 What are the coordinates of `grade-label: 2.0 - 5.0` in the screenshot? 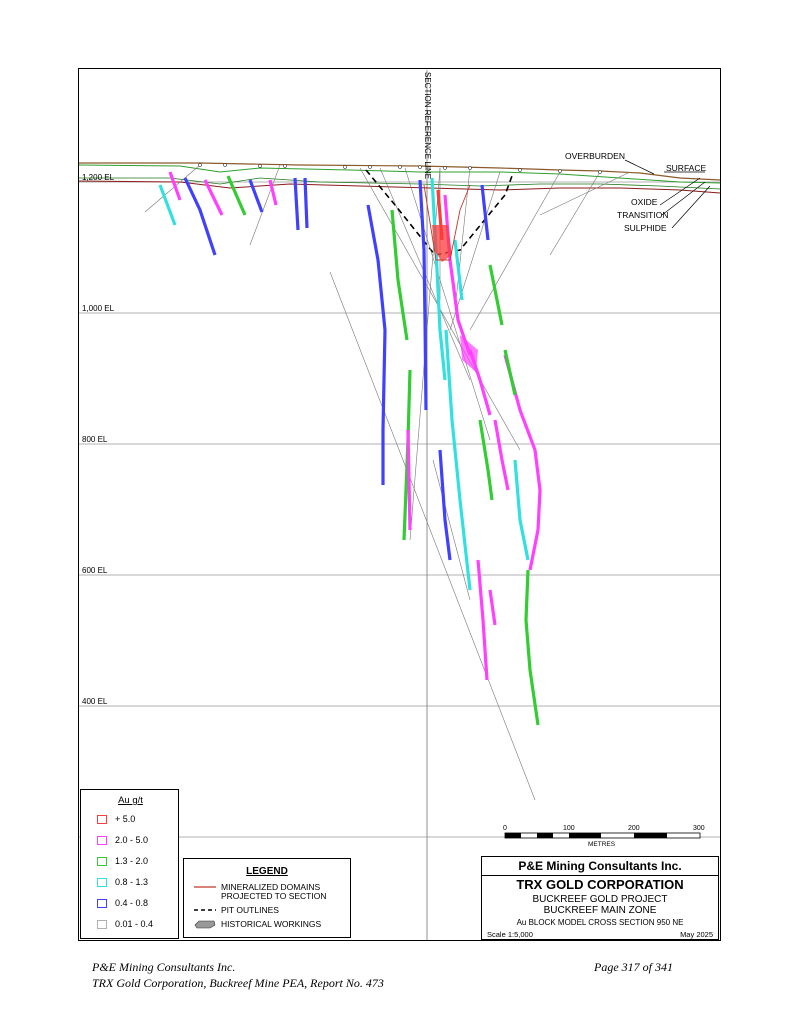 It's located at (132, 840).